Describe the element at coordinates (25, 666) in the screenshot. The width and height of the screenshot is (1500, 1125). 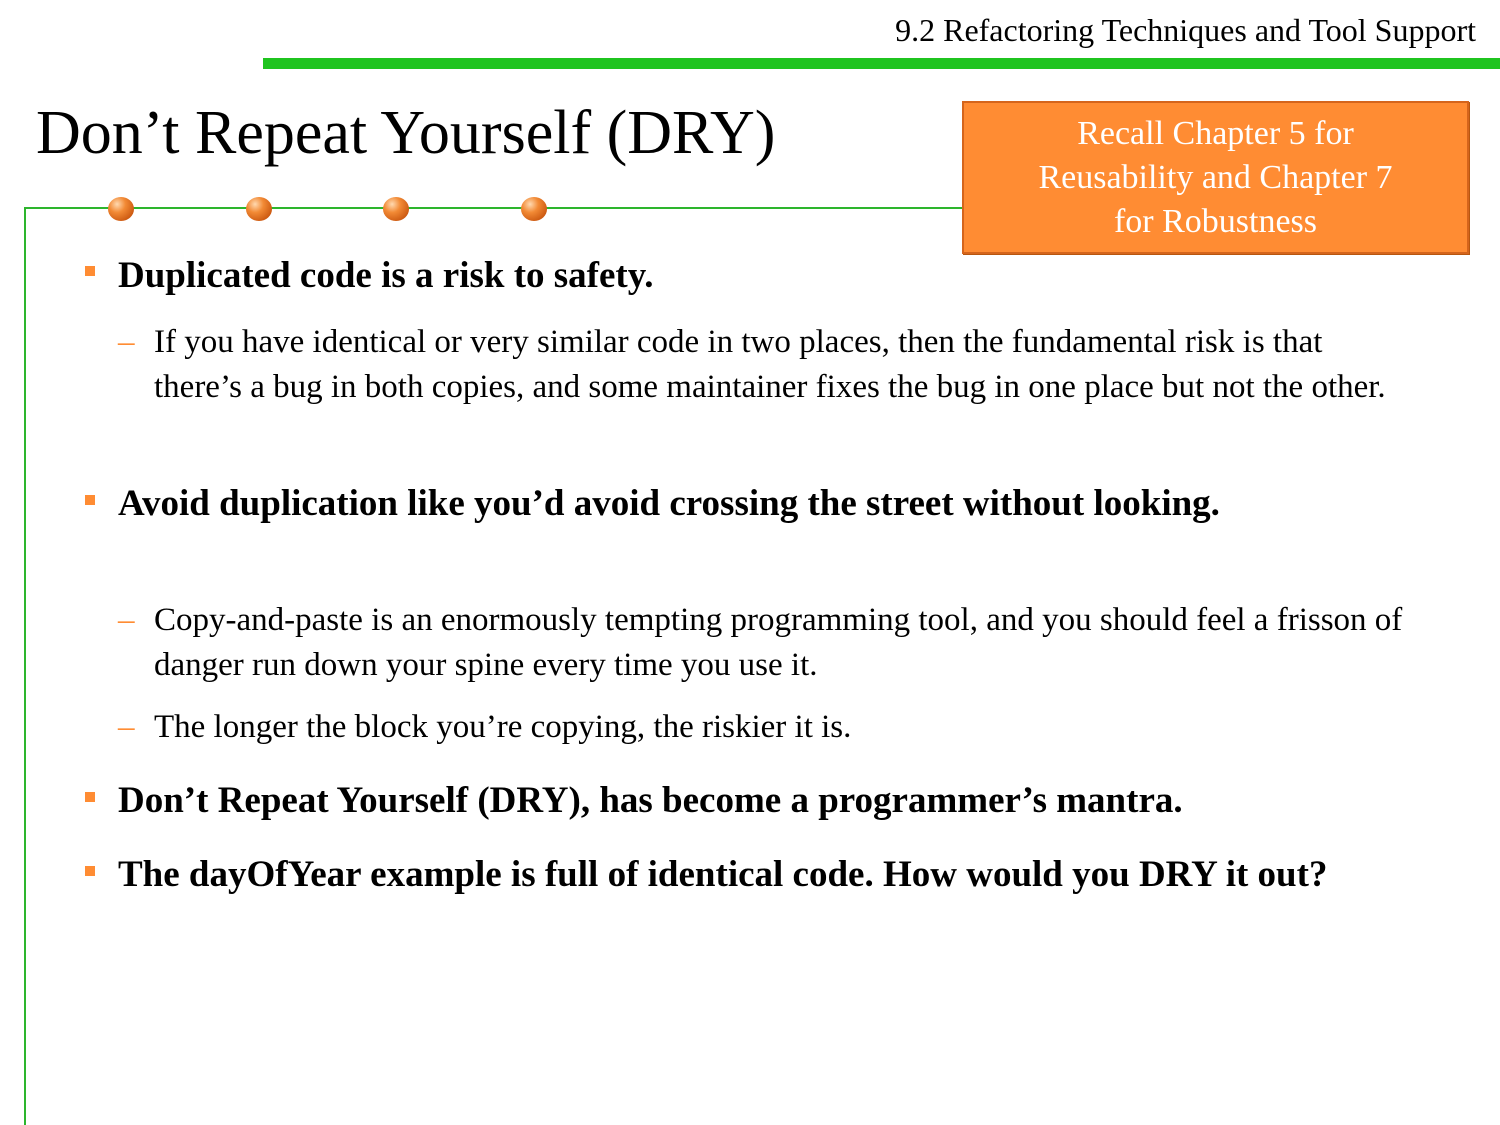
I see `left-rule` at that location.